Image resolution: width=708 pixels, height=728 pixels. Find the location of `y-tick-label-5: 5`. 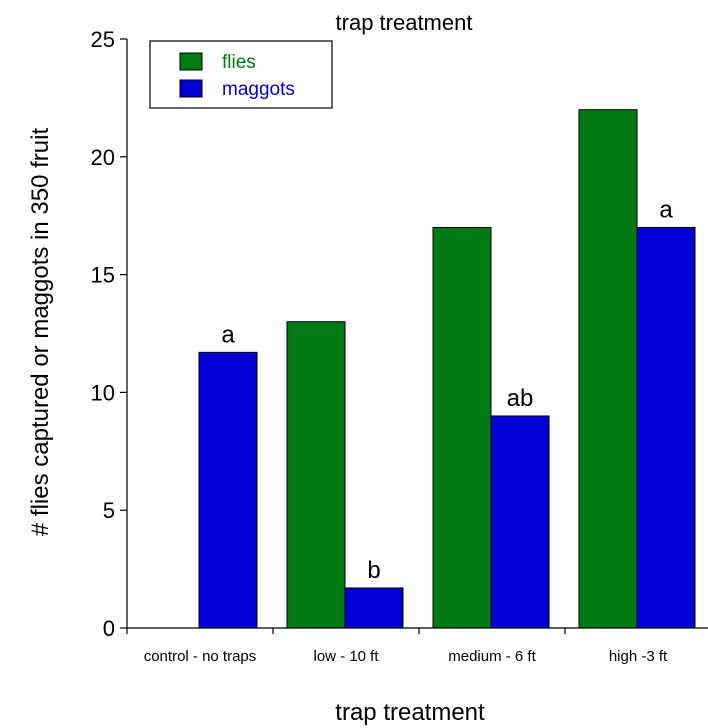

y-tick-label-5: 5 is located at coordinates (109, 510).